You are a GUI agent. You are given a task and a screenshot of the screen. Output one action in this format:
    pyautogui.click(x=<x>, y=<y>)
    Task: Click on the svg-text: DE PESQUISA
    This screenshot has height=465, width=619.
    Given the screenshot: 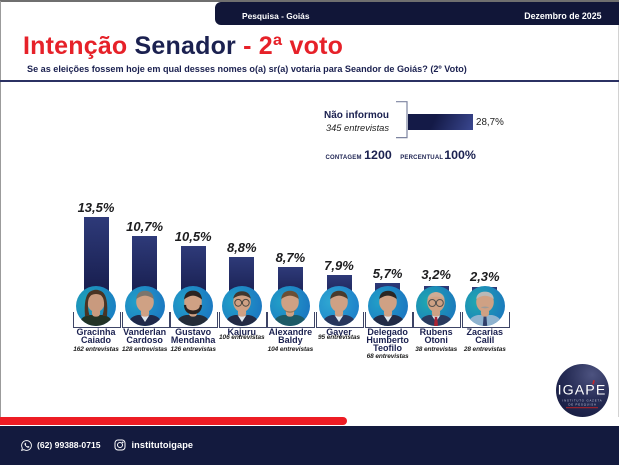 What is the action you would take?
    pyautogui.click(x=582, y=404)
    